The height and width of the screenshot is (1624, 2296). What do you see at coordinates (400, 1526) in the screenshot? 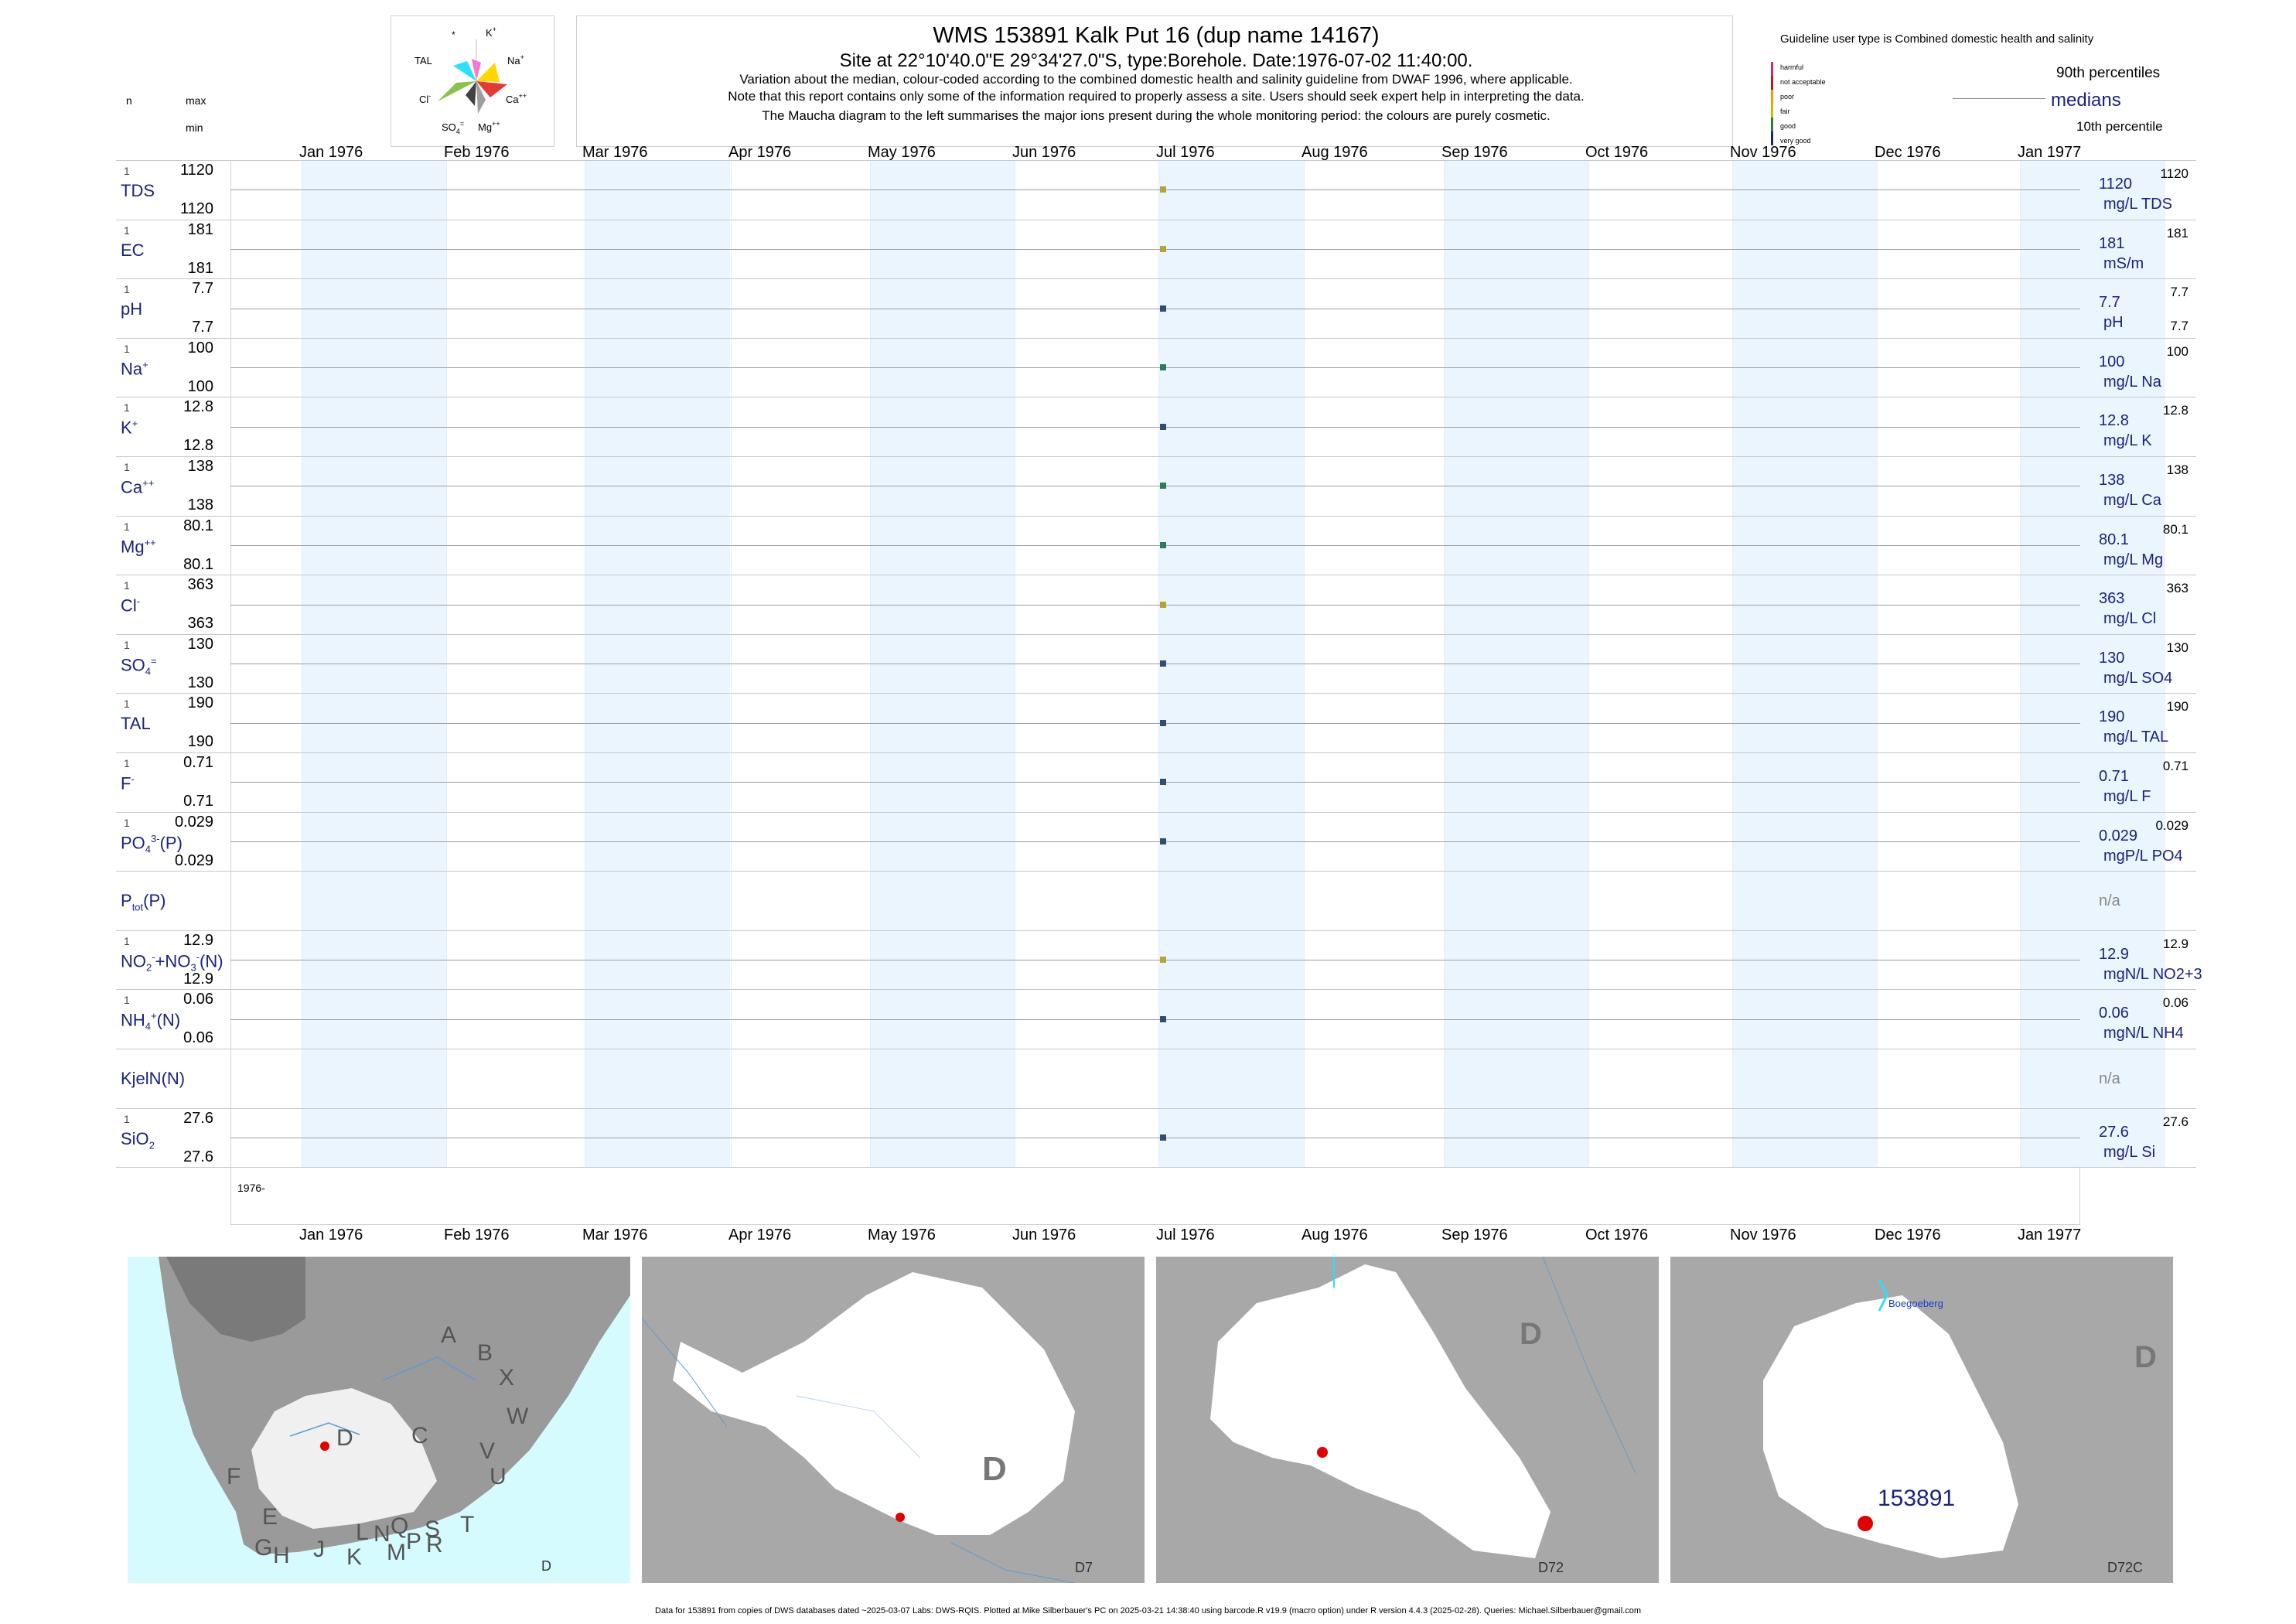
I see `region-label-q: Q` at bounding box center [400, 1526].